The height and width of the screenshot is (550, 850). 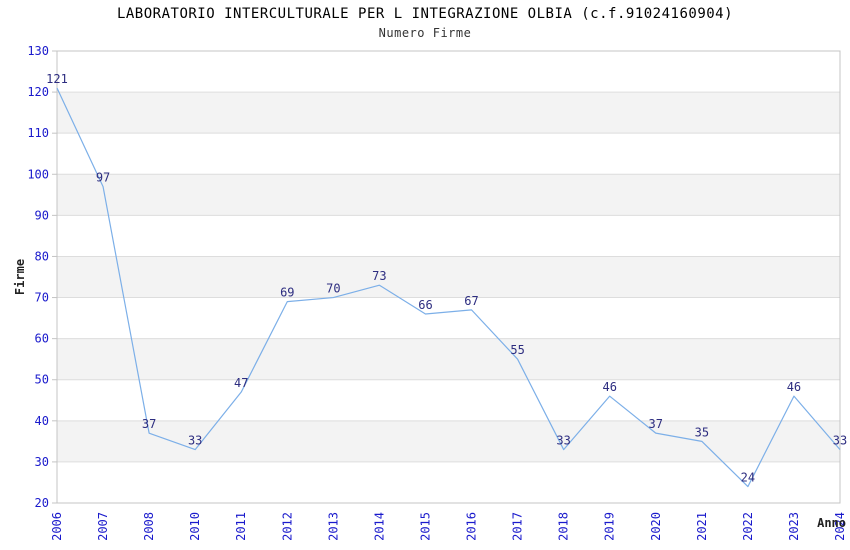 What do you see at coordinates (471, 301) in the screenshot?
I see `data-label: 67` at bounding box center [471, 301].